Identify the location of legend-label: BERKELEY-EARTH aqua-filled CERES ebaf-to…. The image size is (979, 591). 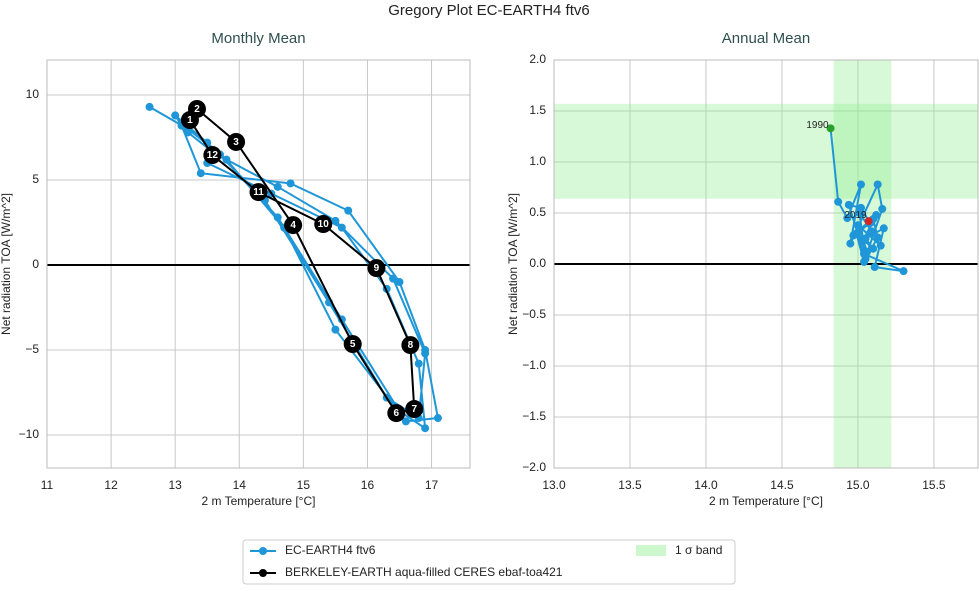
(424, 572).